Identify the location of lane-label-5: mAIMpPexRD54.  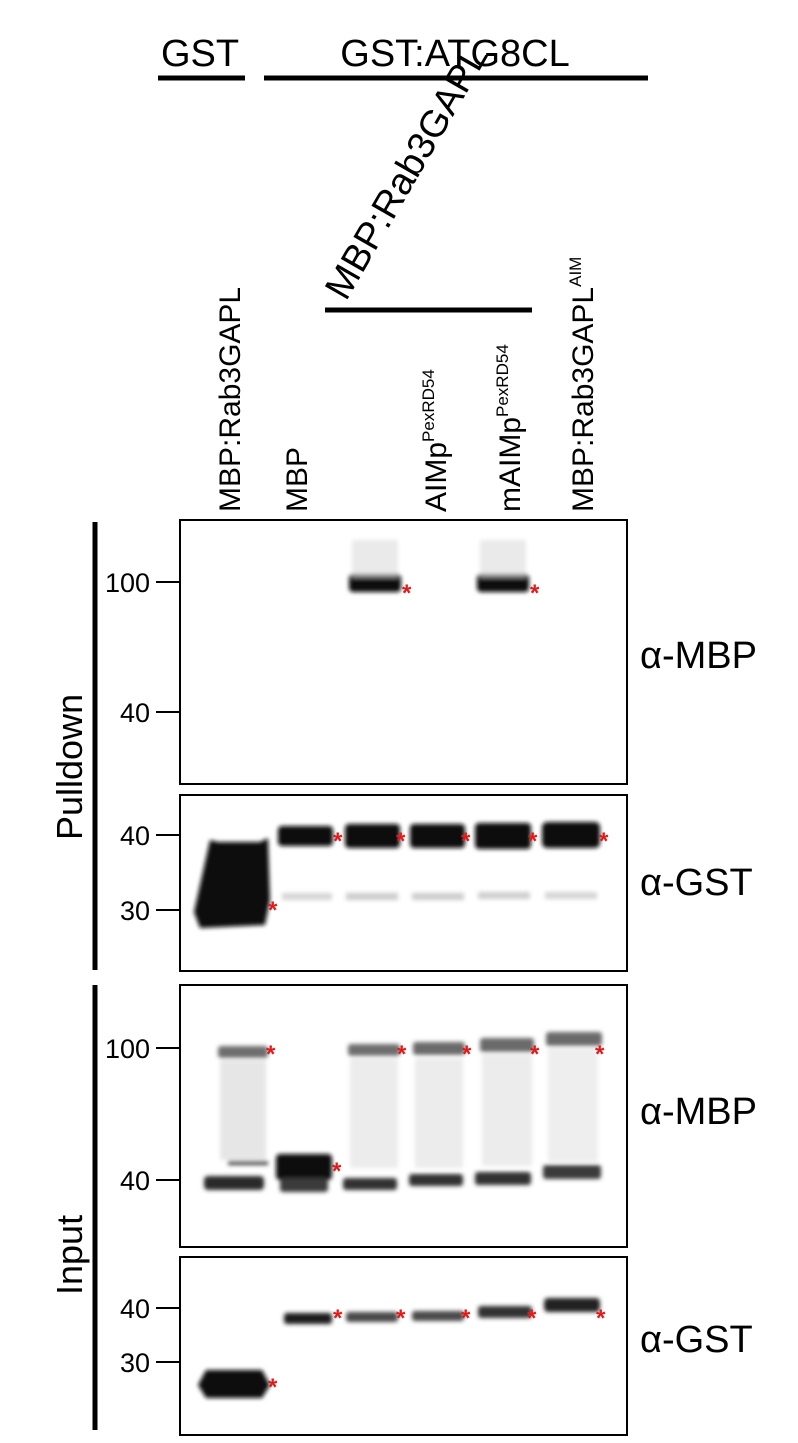
(510, 428).